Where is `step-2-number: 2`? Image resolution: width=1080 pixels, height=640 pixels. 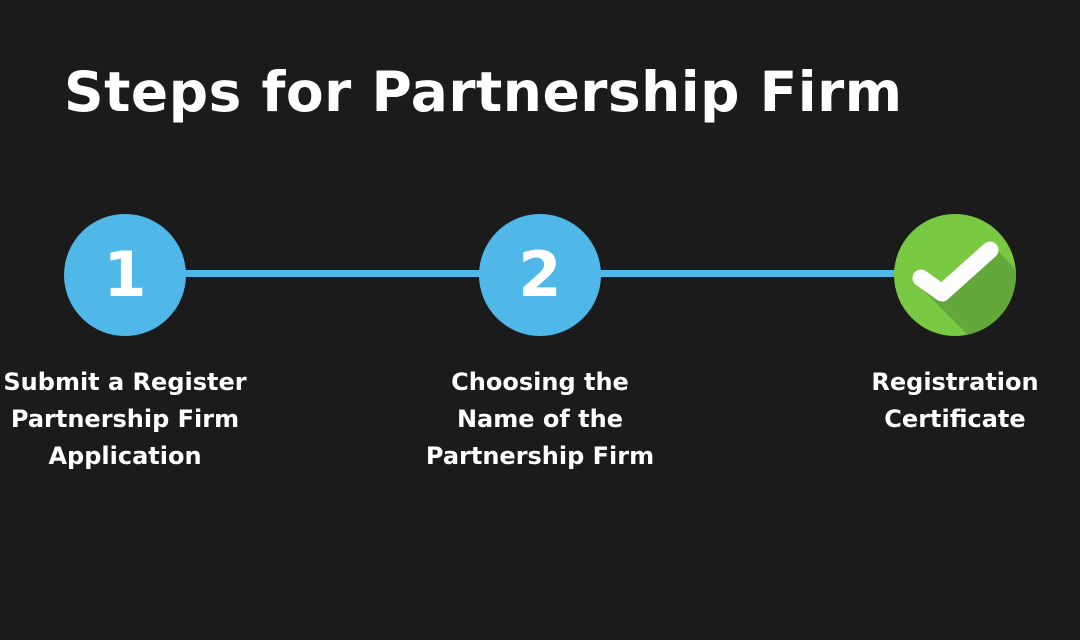
step-2-number: 2 is located at coordinates (540, 274).